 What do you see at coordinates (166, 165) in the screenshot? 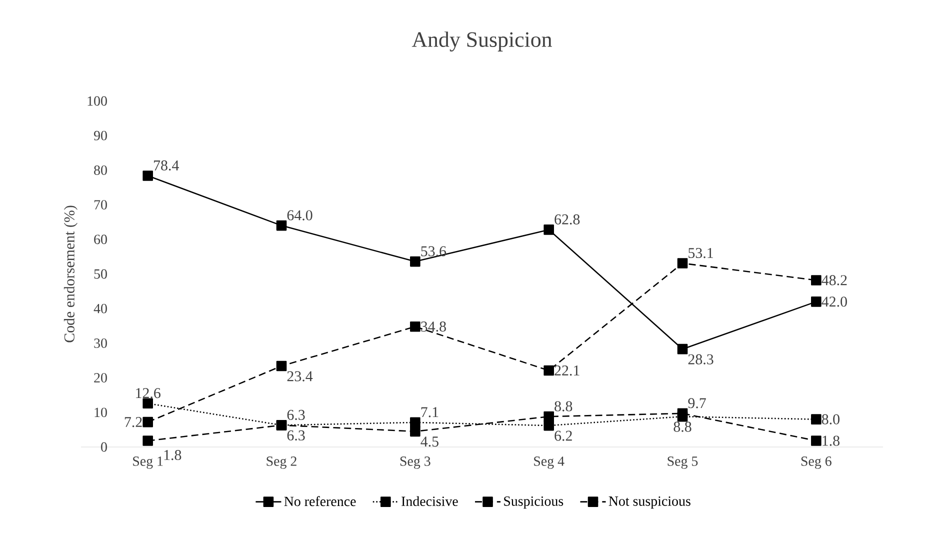
I see `data-label: 78.4` at bounding box center [166, 165].